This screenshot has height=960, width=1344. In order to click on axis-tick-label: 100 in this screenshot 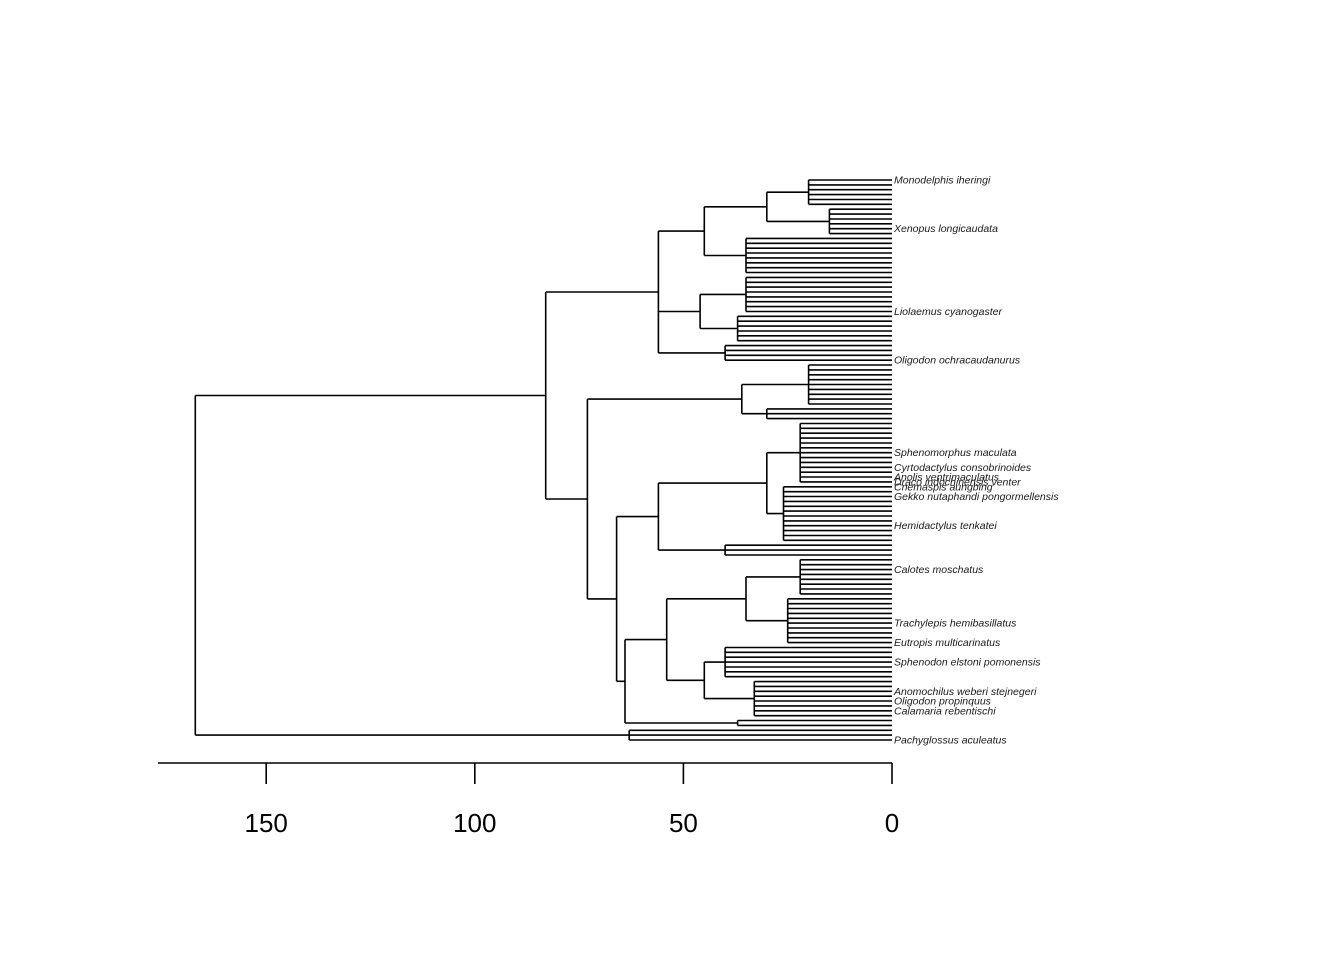, I will do `click(474, 823)`.